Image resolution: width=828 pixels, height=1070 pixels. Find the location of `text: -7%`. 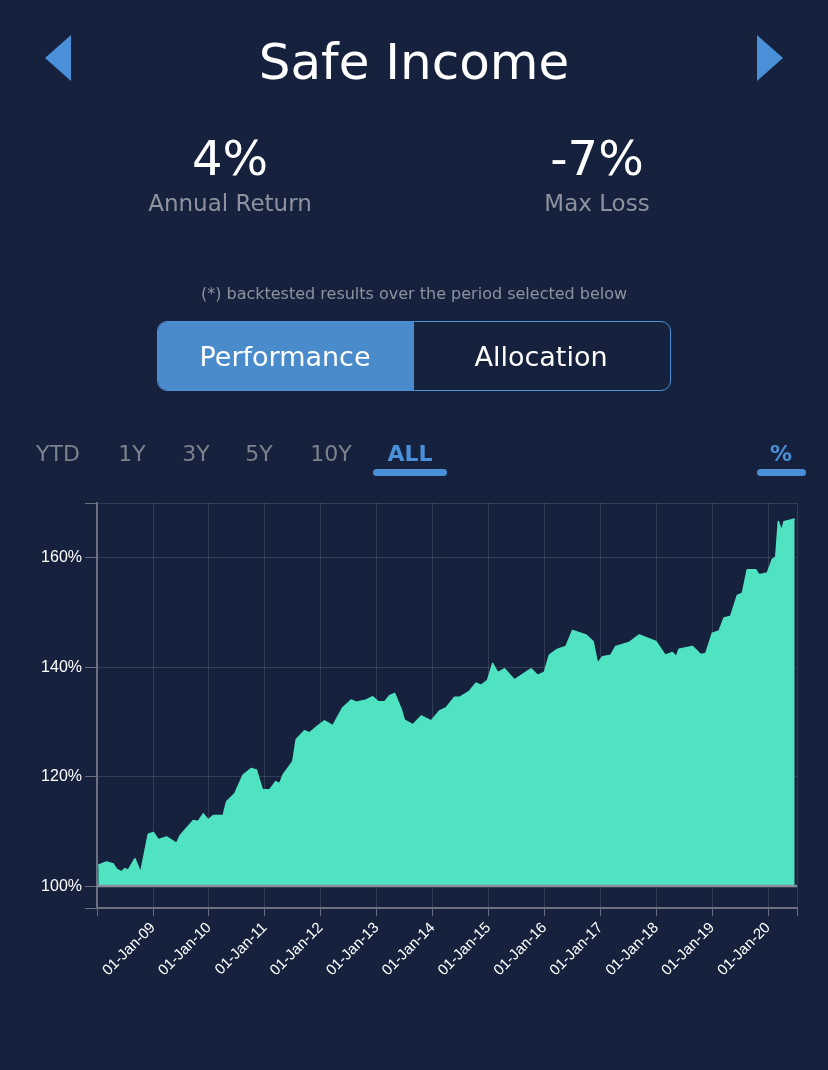

text: -7% is located at coordinates (597, 158).